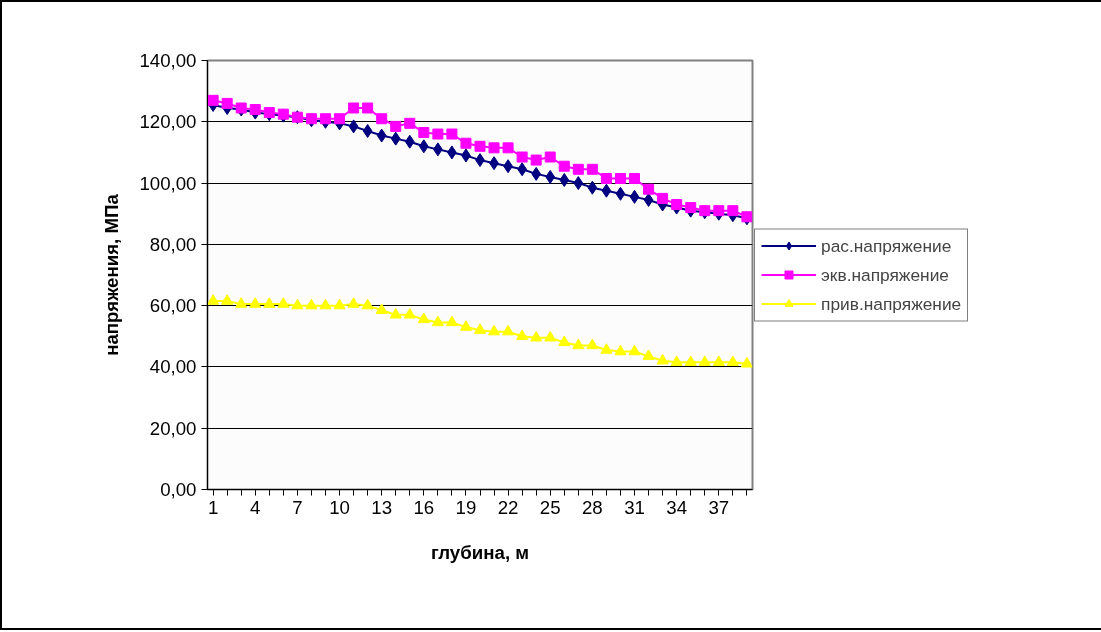  What do you see at coordinates (168, 183) in the screenshot?
I see `y-tick-label: 100,00` at bounding box center [168, 183].